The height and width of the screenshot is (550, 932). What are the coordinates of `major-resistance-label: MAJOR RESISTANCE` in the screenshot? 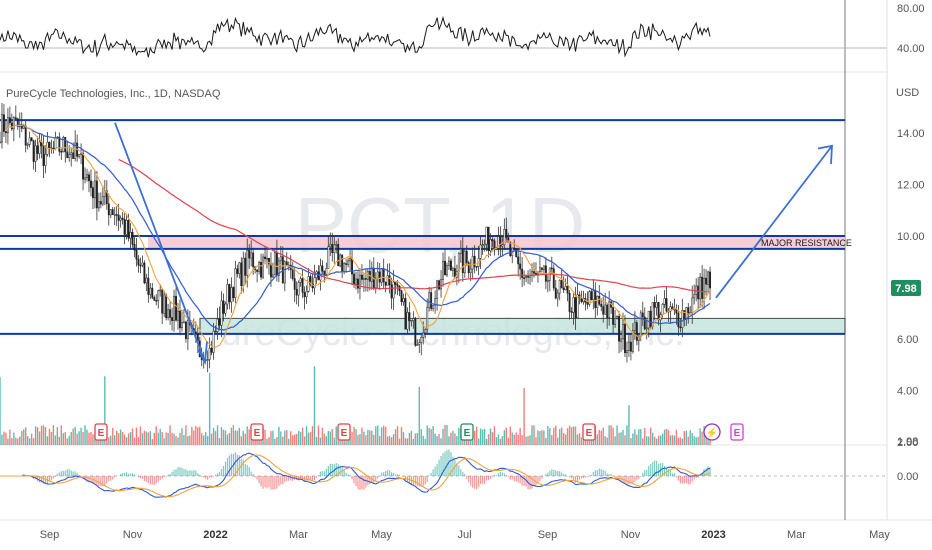 It's located at (806, 243).